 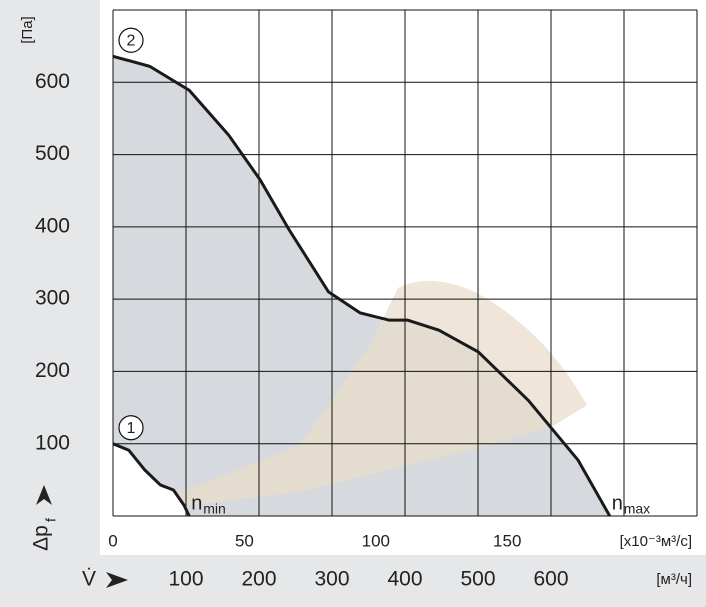 I want to click on x2-tick-label: 100, so click(x=185, y=579).